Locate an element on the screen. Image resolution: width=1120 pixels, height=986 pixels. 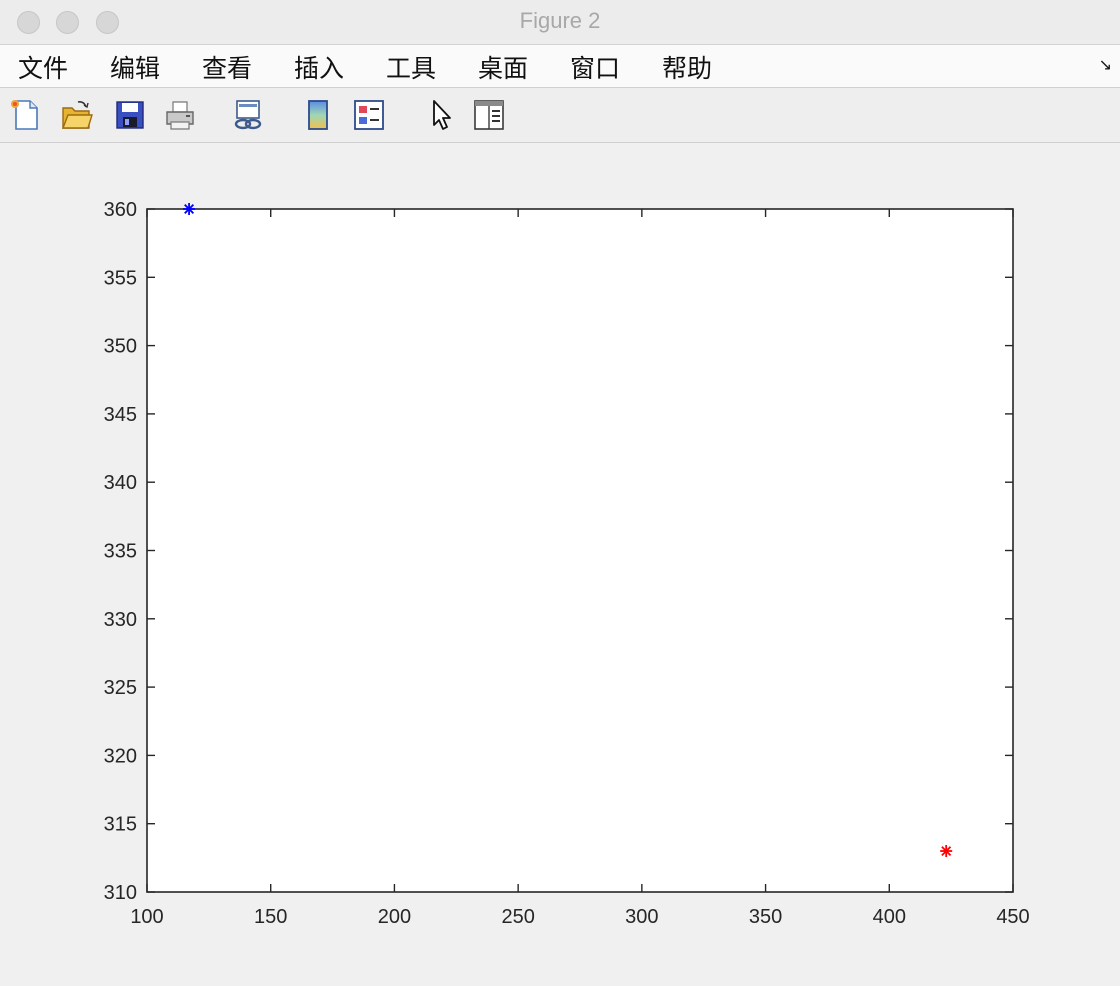
print-icon is located at coordinates (180, 115).